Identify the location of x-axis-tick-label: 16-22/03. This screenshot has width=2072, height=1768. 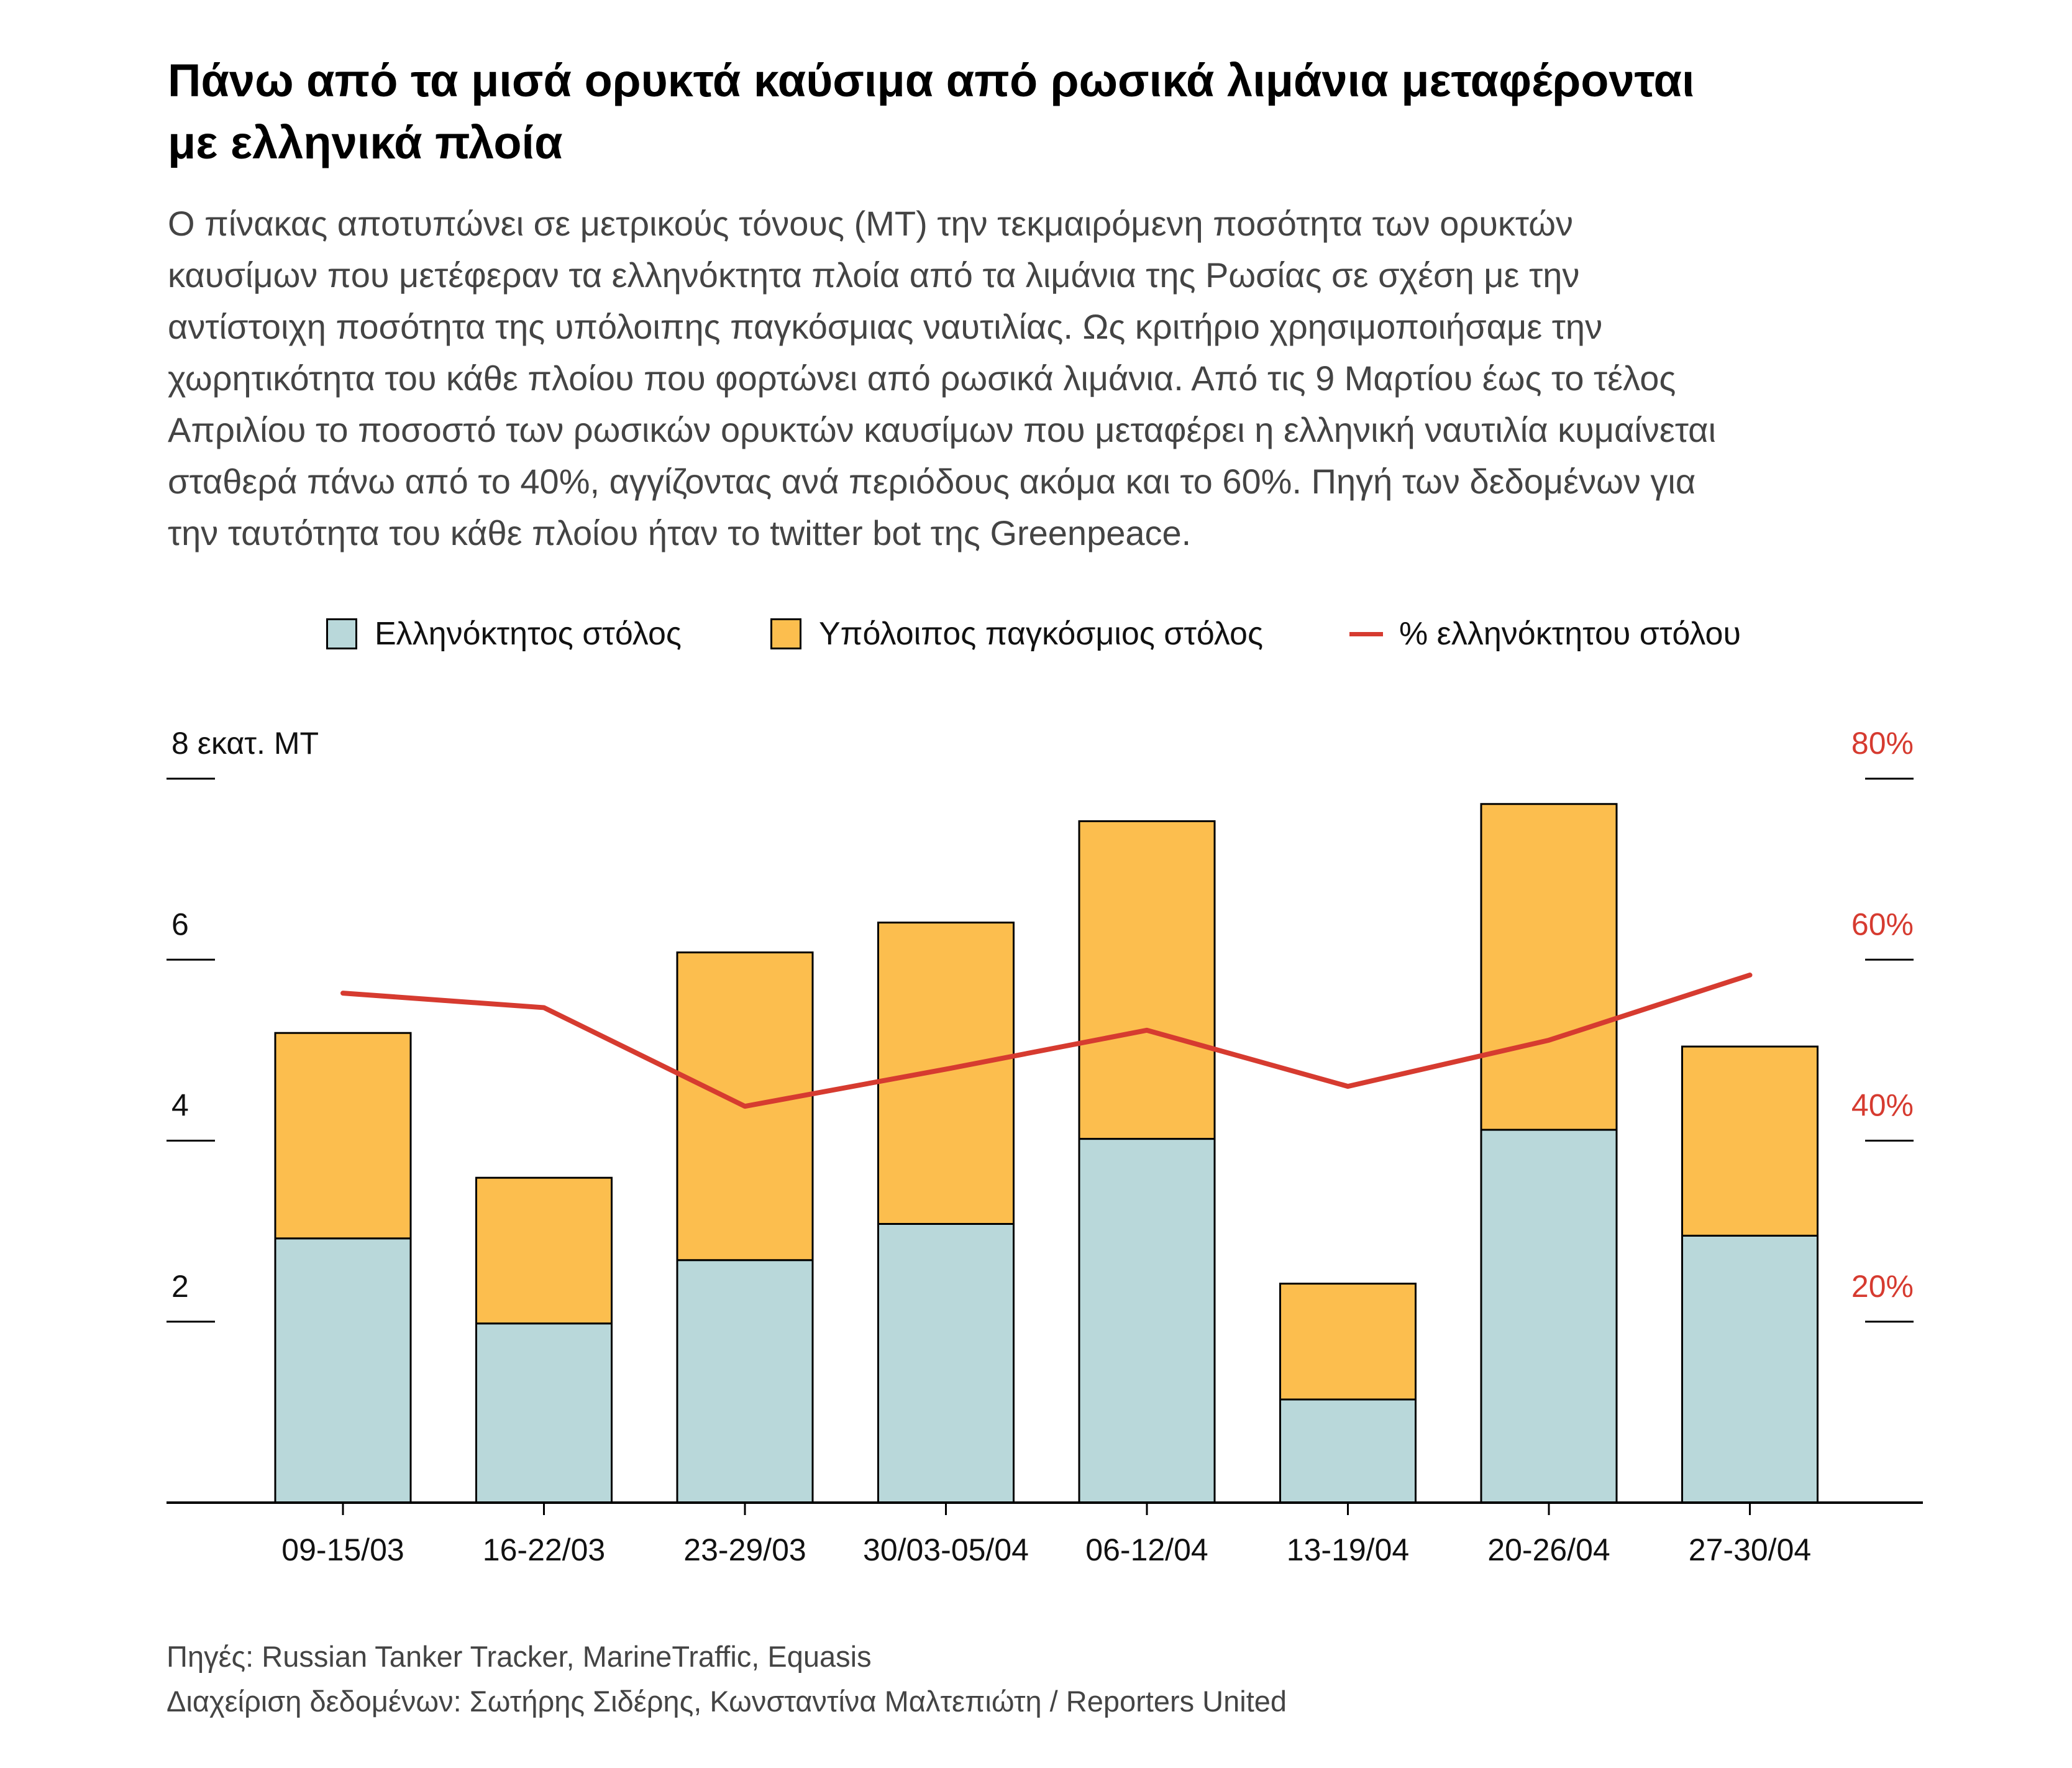
(544, 1549).